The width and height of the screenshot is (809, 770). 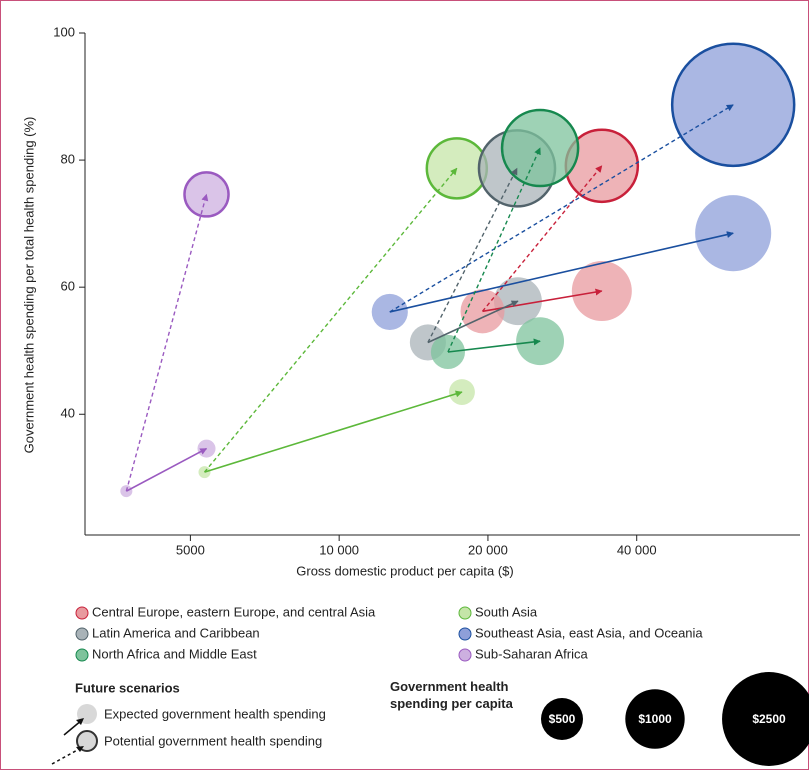 What do you see at coordinates (213, 740) in the screenshot?
I see `scenario-label: Potential government health spending` at bounding box center [213, 740].